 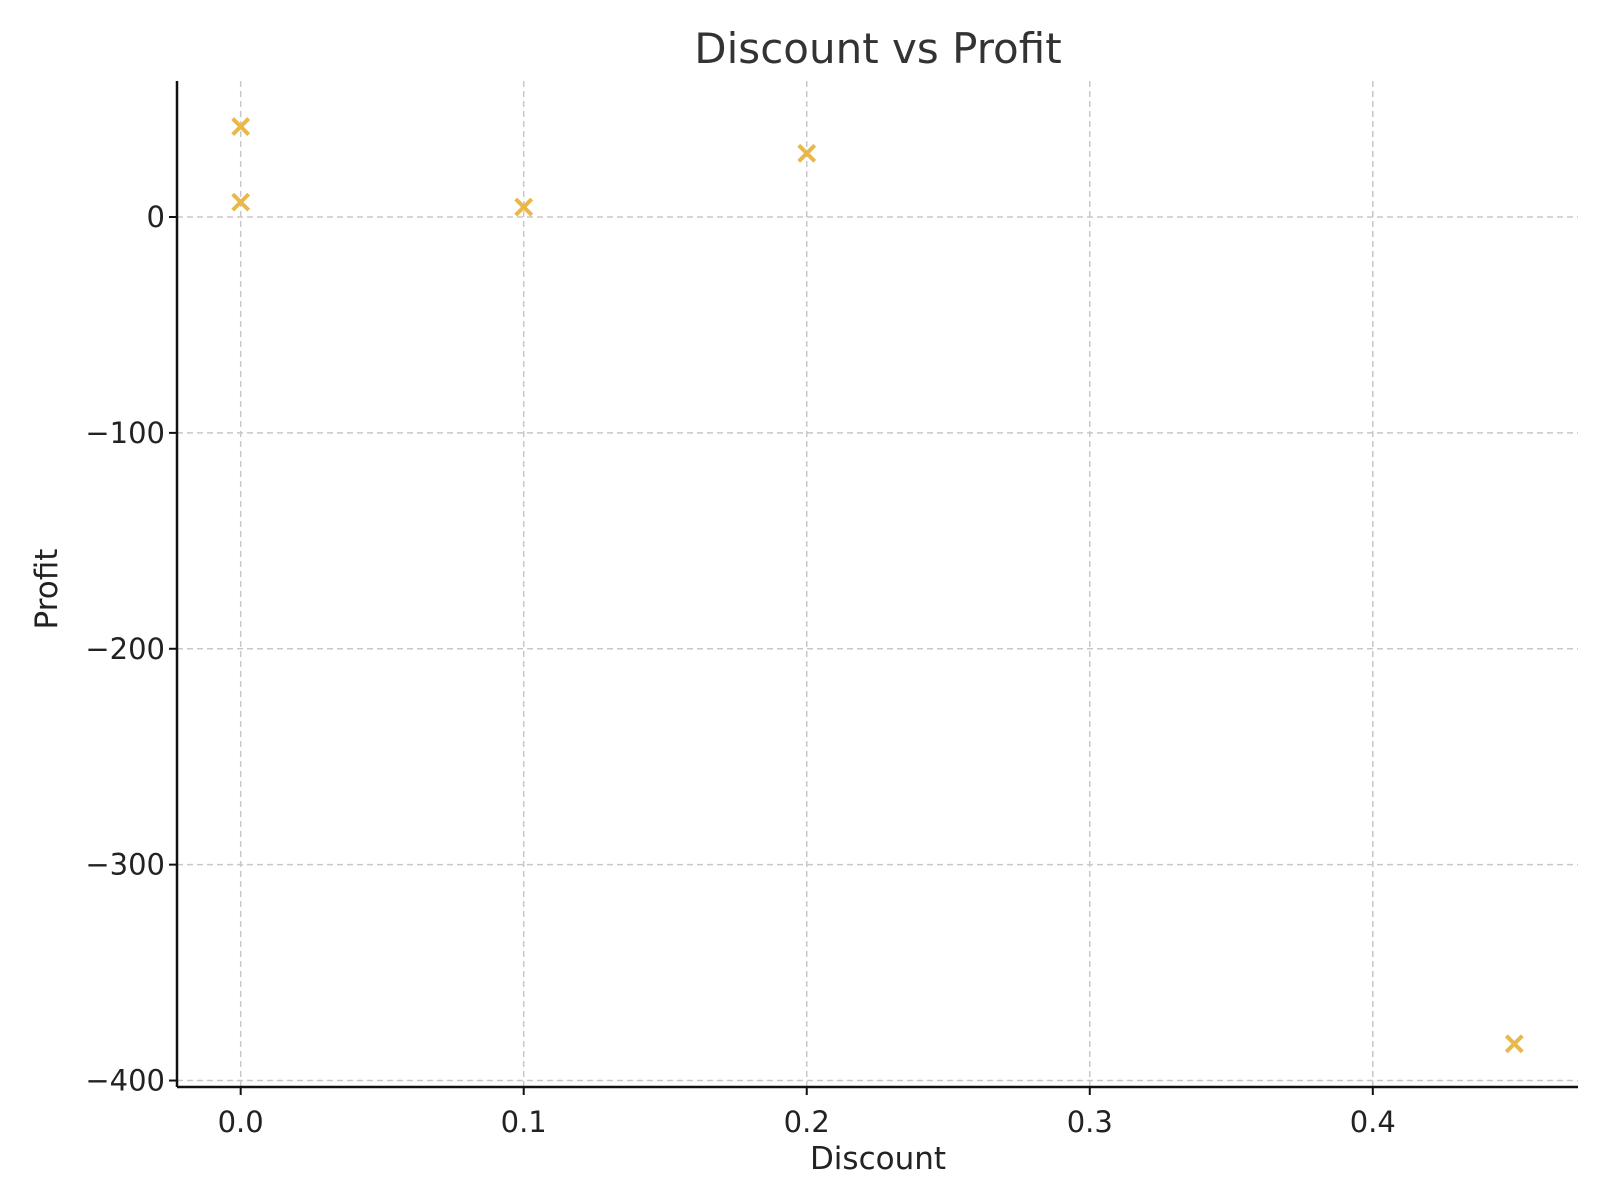 I want to click on y-axis-label: Profit, so click(x=47, y=589).